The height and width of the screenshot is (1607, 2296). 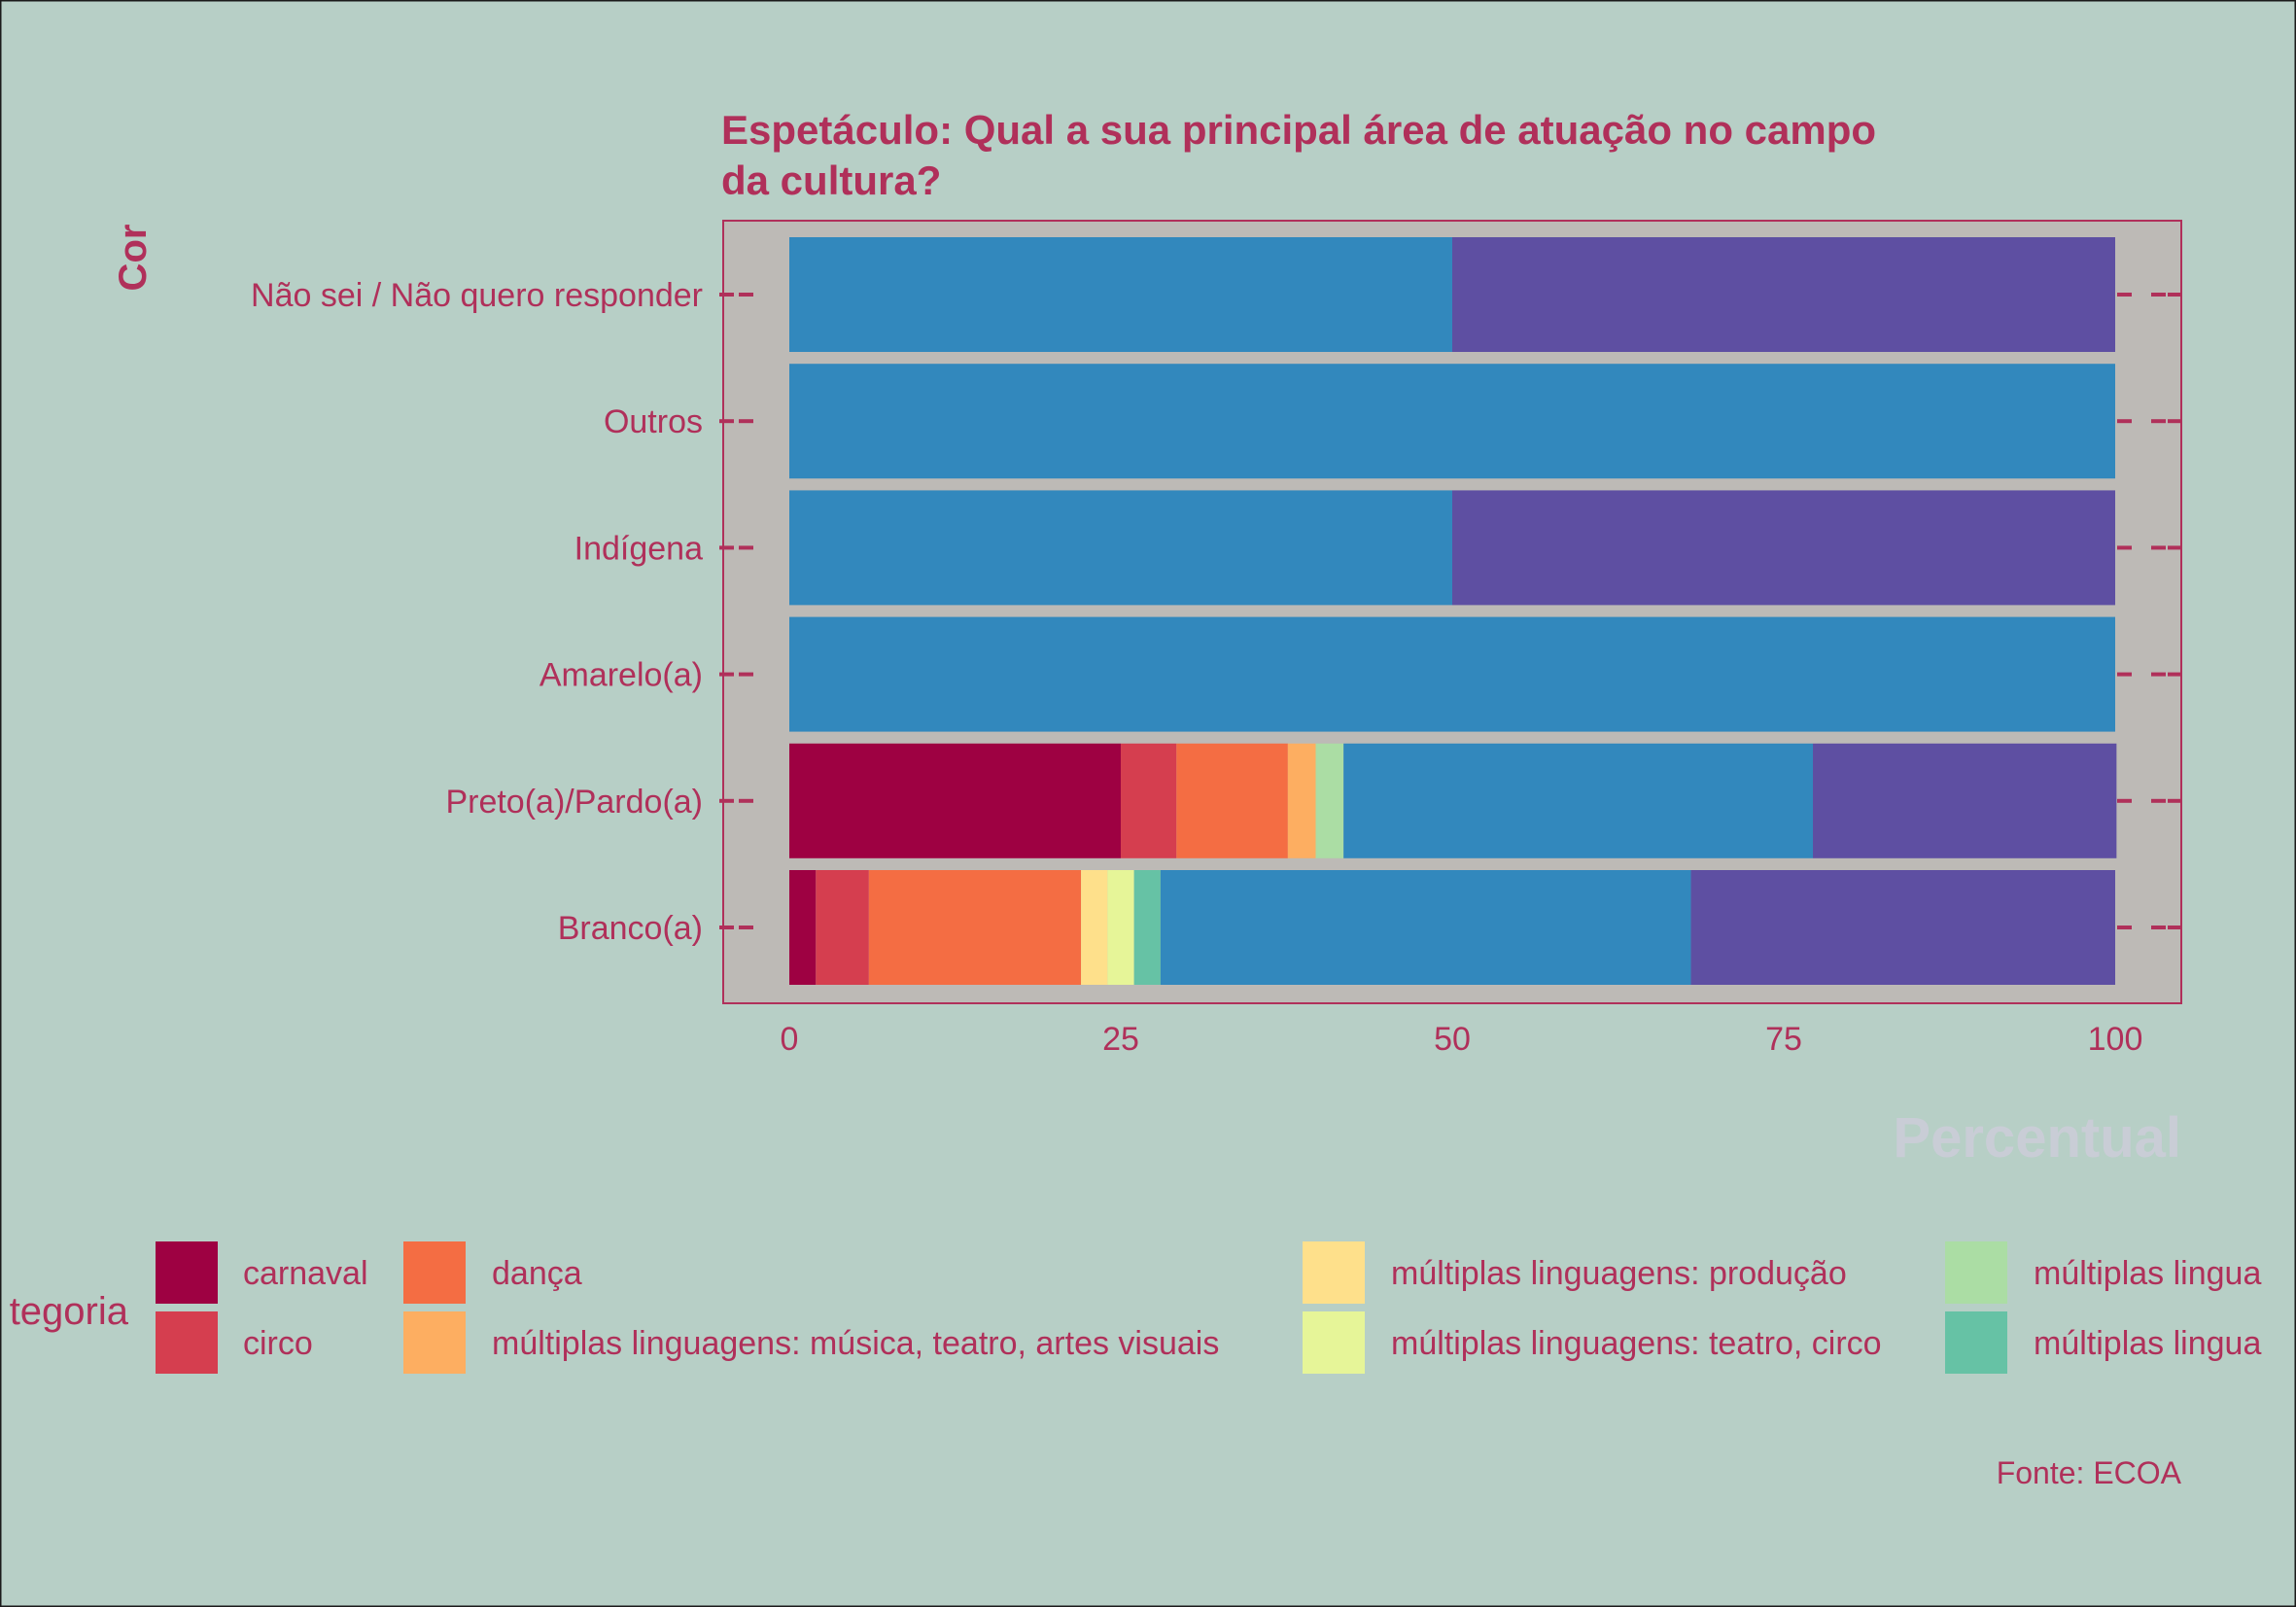 What do you see at coordinates (831, 180) in the screenshot?
I see `chart-title-line-2: da cultura?` at bounding box center [831, 180].